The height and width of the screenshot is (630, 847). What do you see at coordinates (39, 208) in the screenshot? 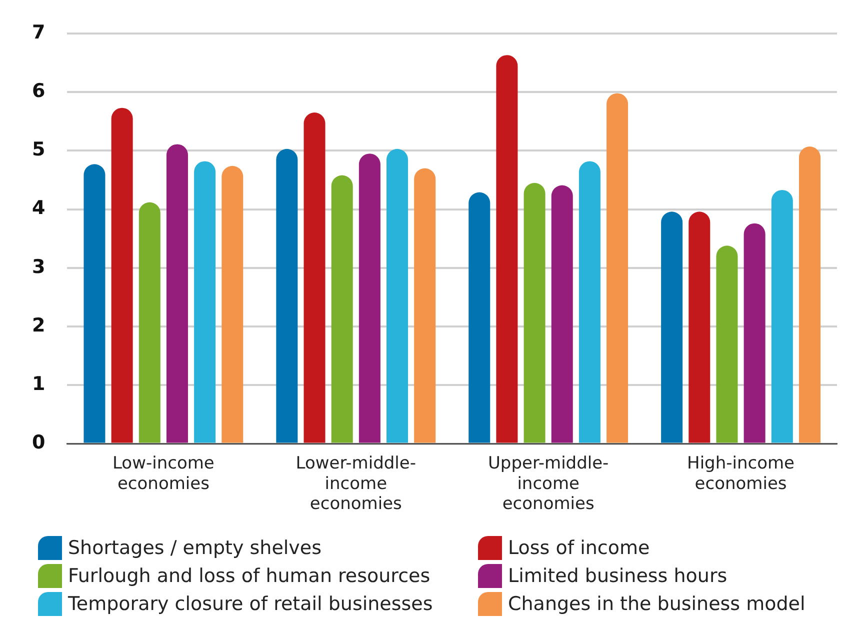
I see `y-tick-label: 4` at bounding box center [39, 208].